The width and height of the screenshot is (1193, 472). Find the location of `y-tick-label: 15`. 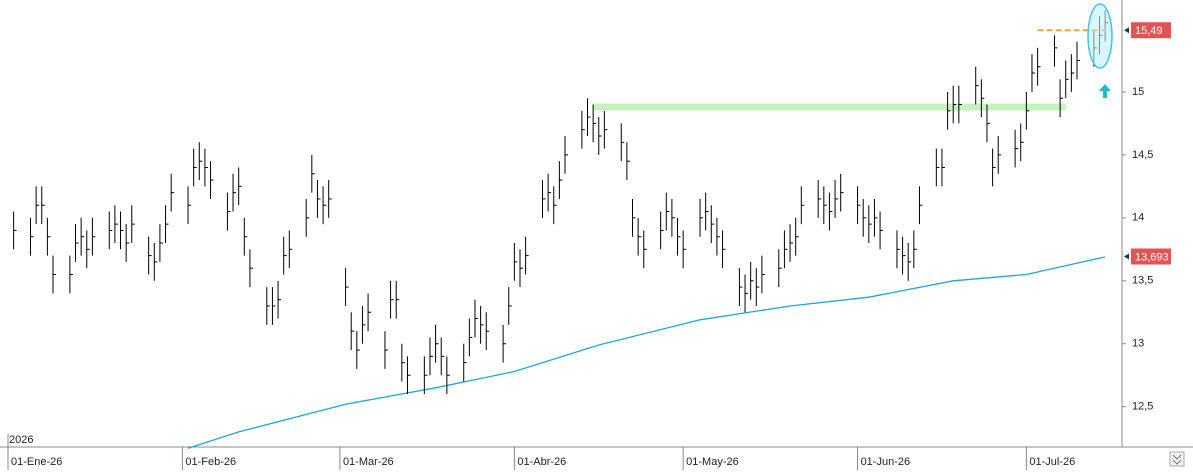

y-tick-label: 15 is located at coordinates (1138, 92).